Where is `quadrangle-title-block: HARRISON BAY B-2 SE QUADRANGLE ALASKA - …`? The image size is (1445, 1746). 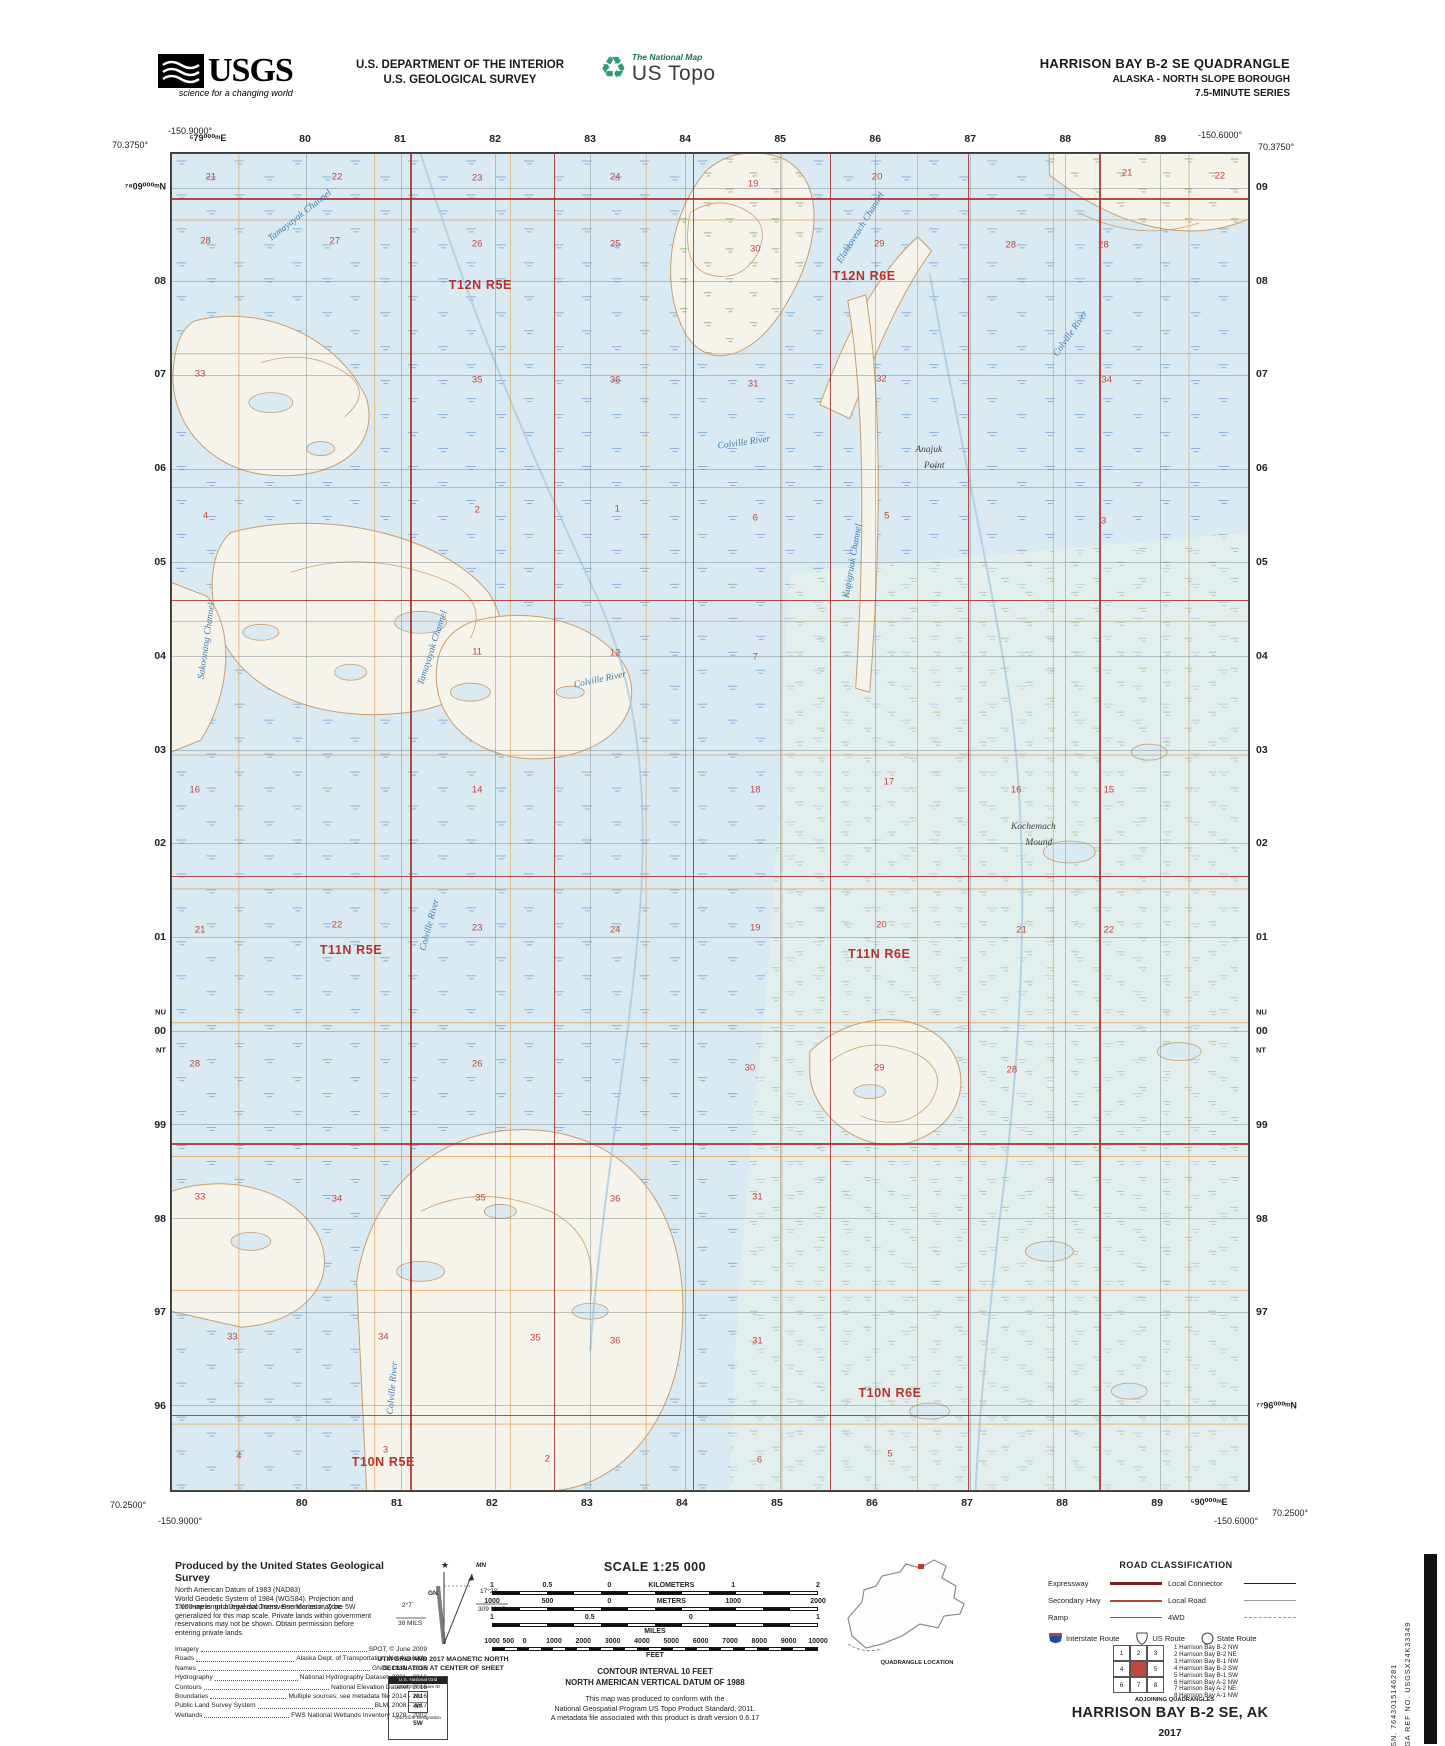 quadrangle-title-block: HARRISON BAY B-2 SE QUADRANGLE ALASKA - … is located at coordinates (1110, 77).